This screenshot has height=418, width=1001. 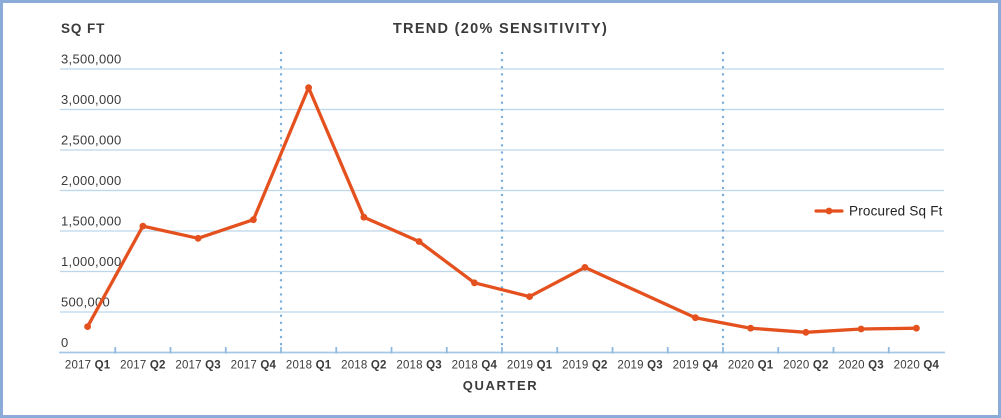 I want to click on chart-title: TREND (20% SENSITIVITY), so click(x=500, y=29).